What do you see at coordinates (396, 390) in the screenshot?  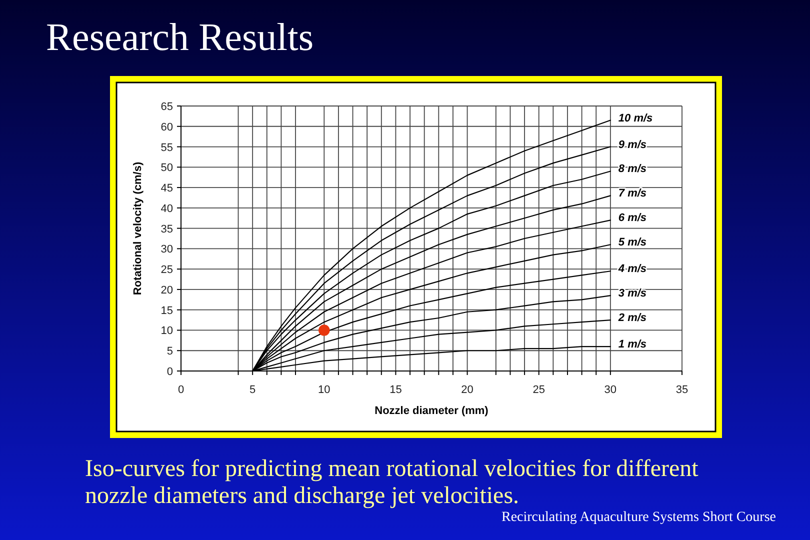 I see `x-tick-label: 15` at bounding box center [396, 390].